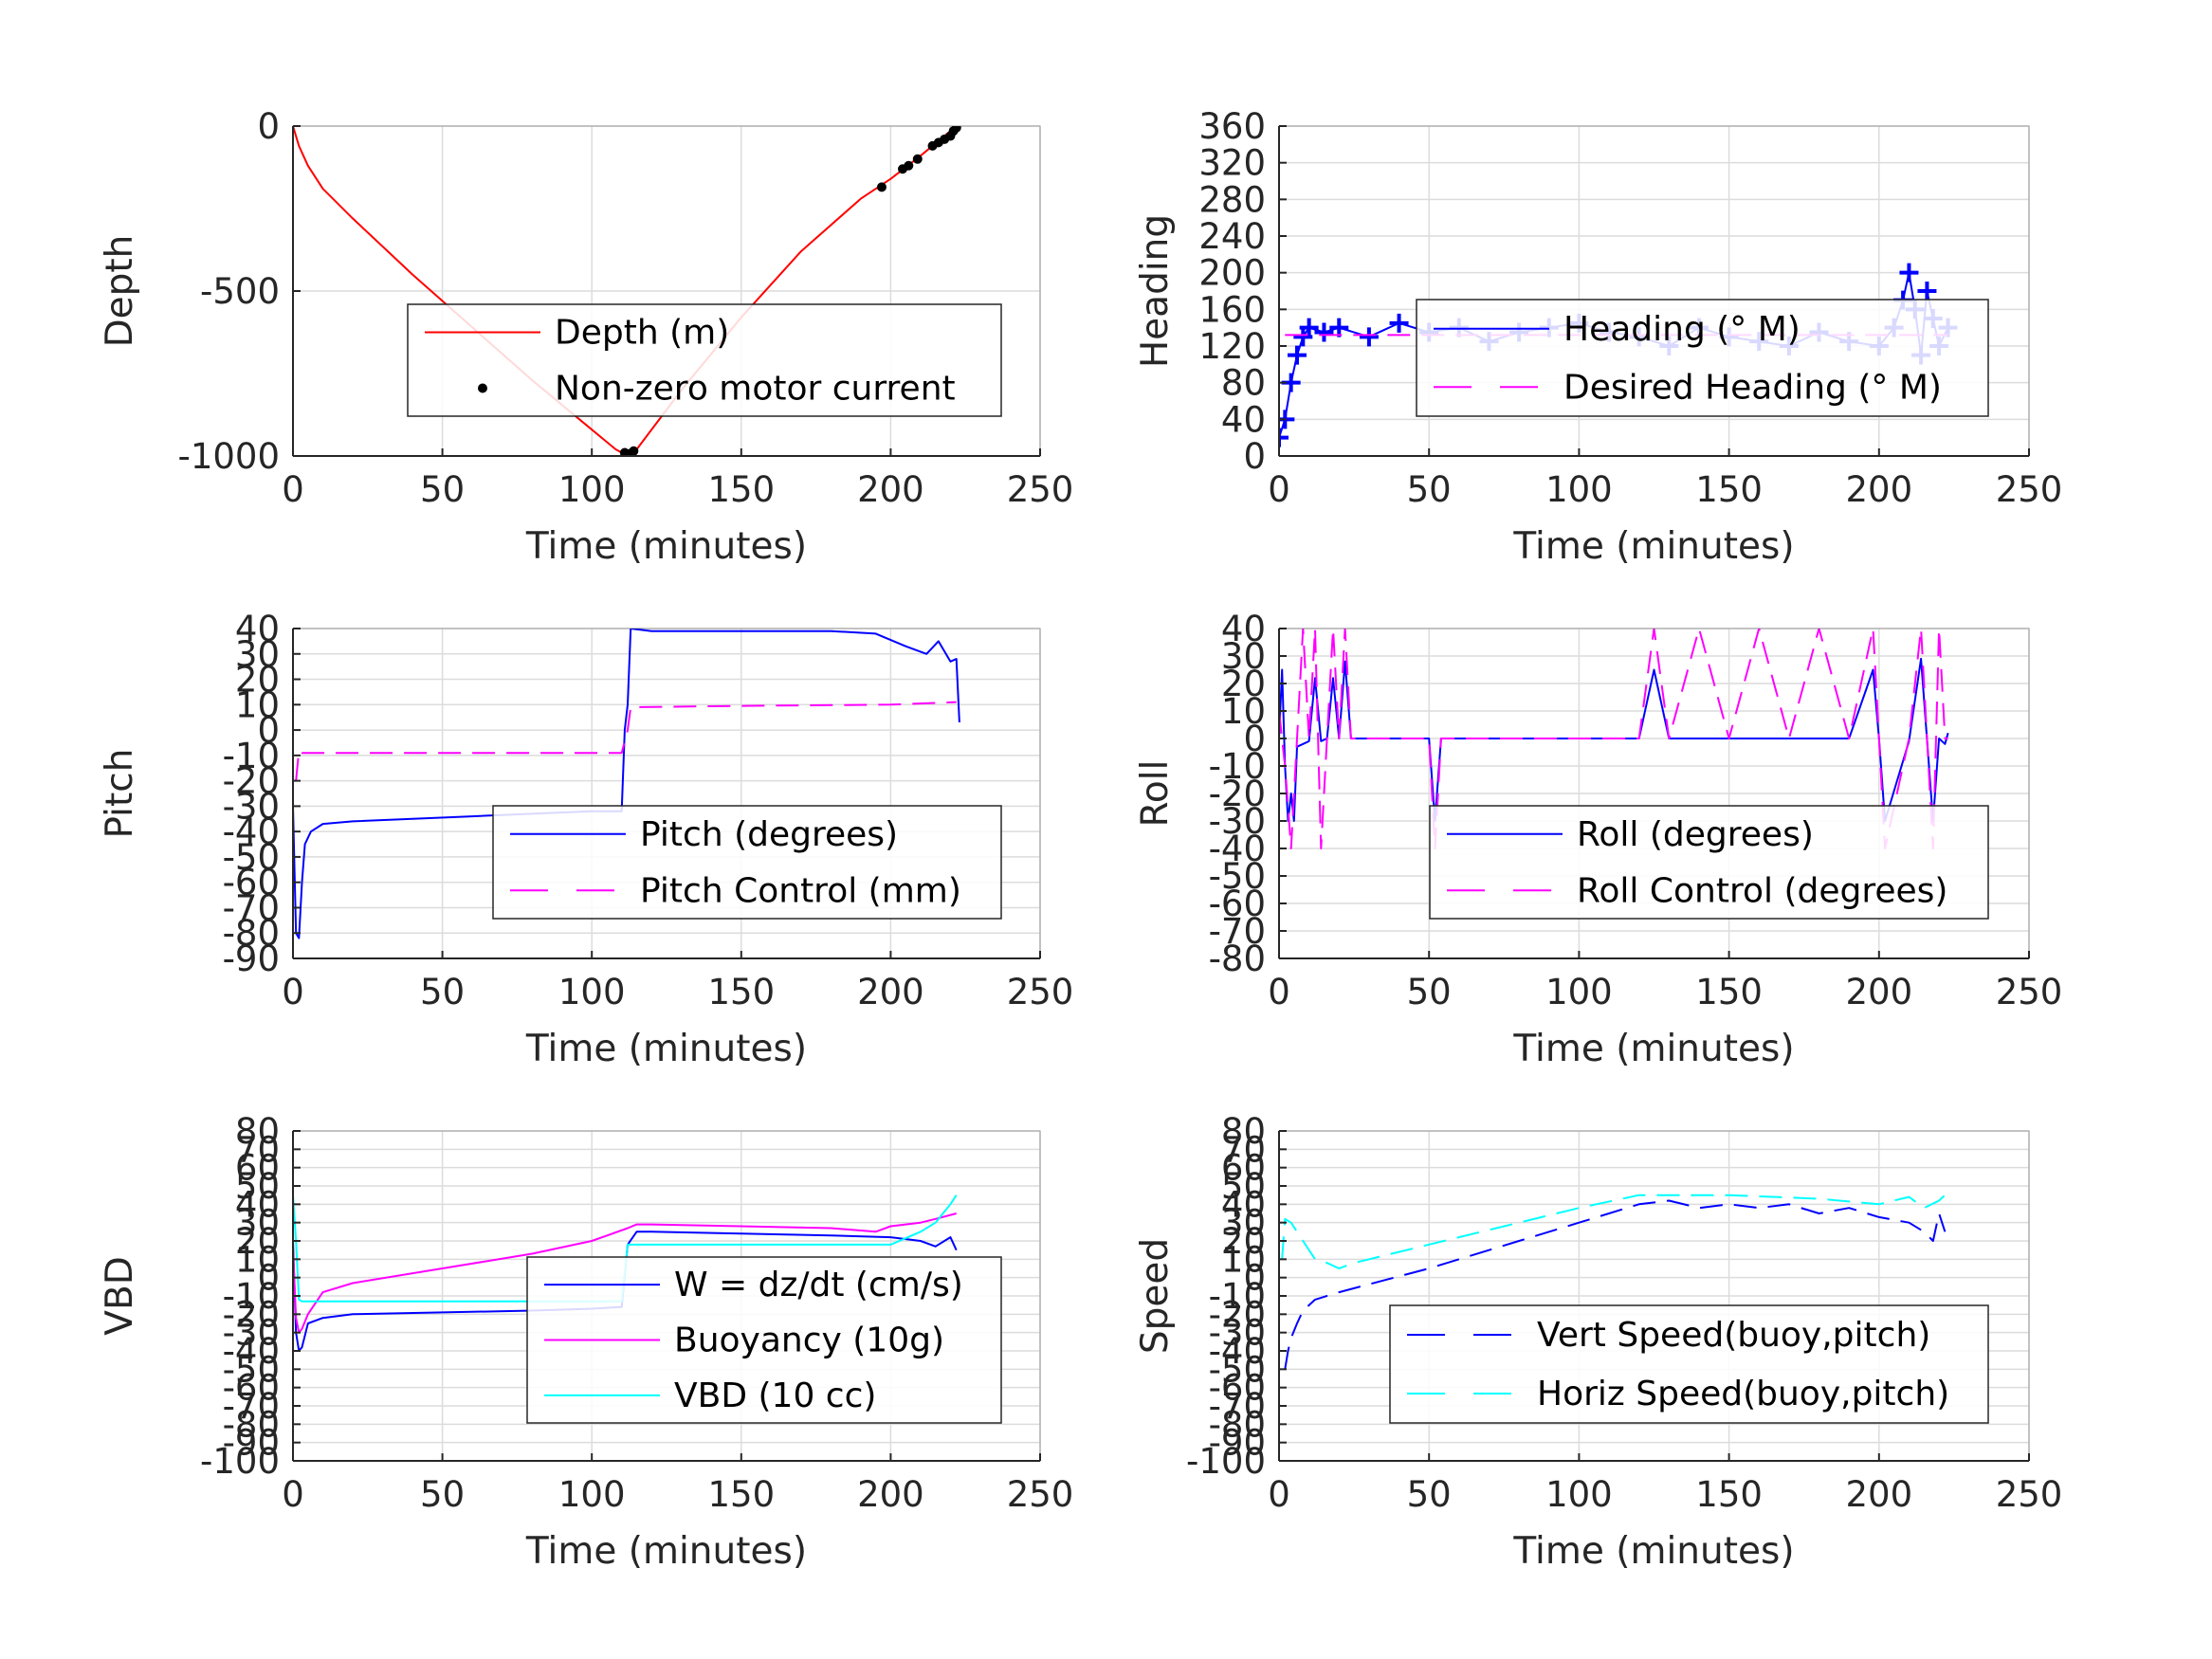 This screenshot has width=2212, height=1659. I want to click on vbd-y-tick-label: -40, so click(251, 1351).